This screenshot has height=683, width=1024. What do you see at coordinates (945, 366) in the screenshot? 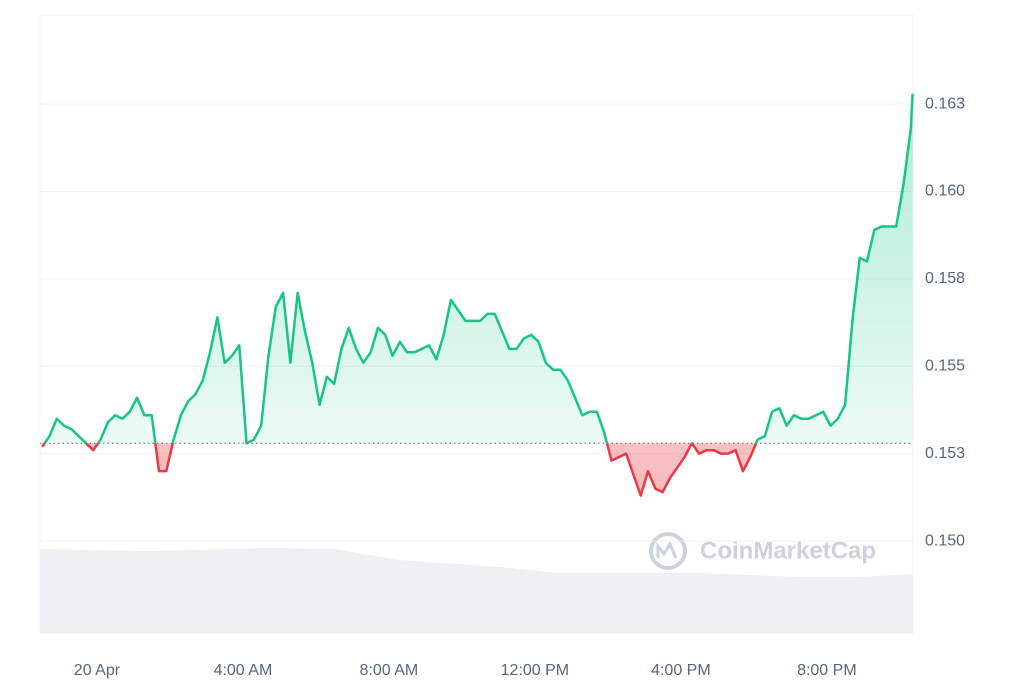
I see `y-tick-label: 0.155` at bounding box center [945, 366].